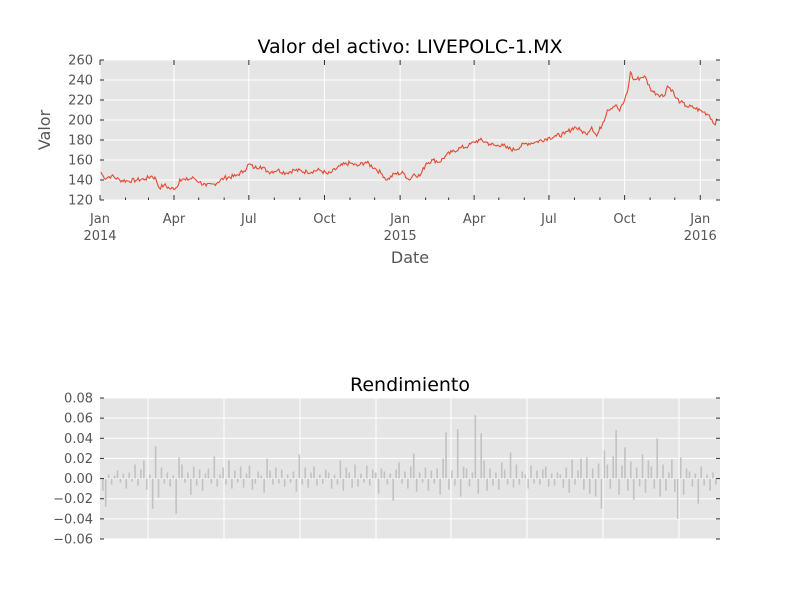 The image size is (800, 600). I want to click on price-y-tick-label: 120, so click(80, 201).